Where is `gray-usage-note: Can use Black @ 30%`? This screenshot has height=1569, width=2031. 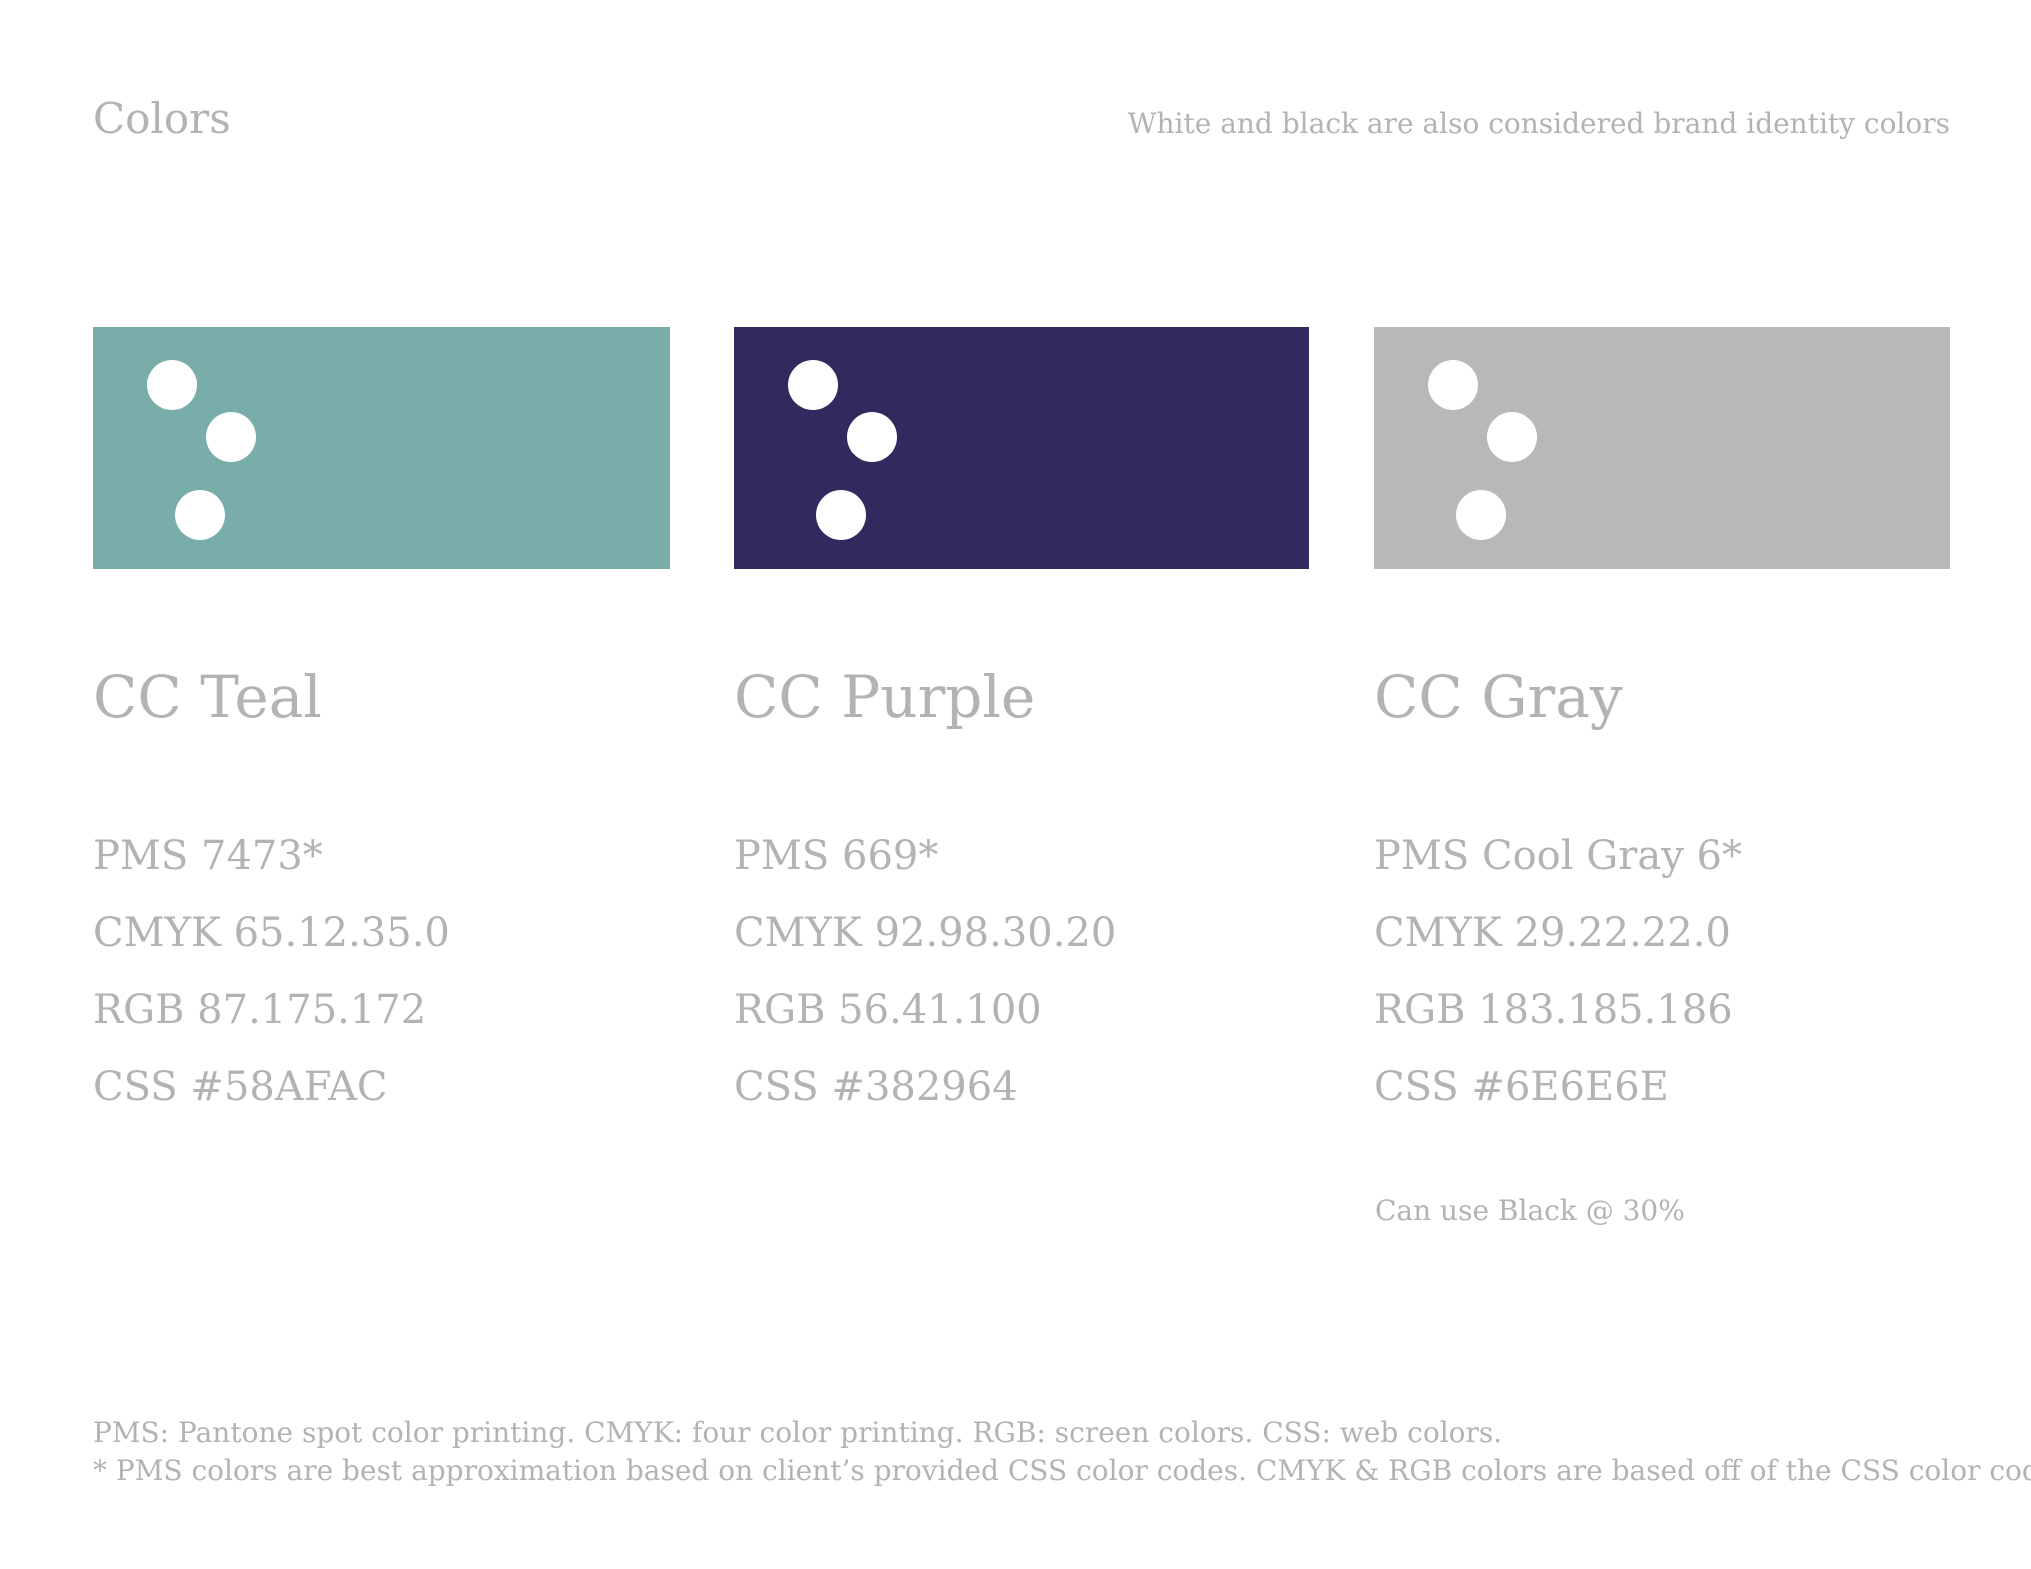
gray-usage-note: Can use Black @ 30% is located at coordinates (1530, 1210).